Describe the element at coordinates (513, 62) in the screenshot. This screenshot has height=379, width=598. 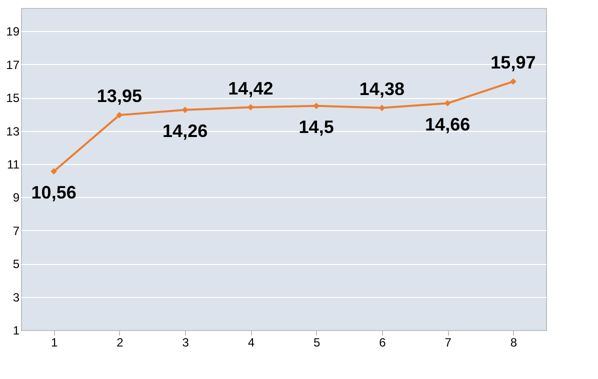
I see `data-label: 15,97` at that location.